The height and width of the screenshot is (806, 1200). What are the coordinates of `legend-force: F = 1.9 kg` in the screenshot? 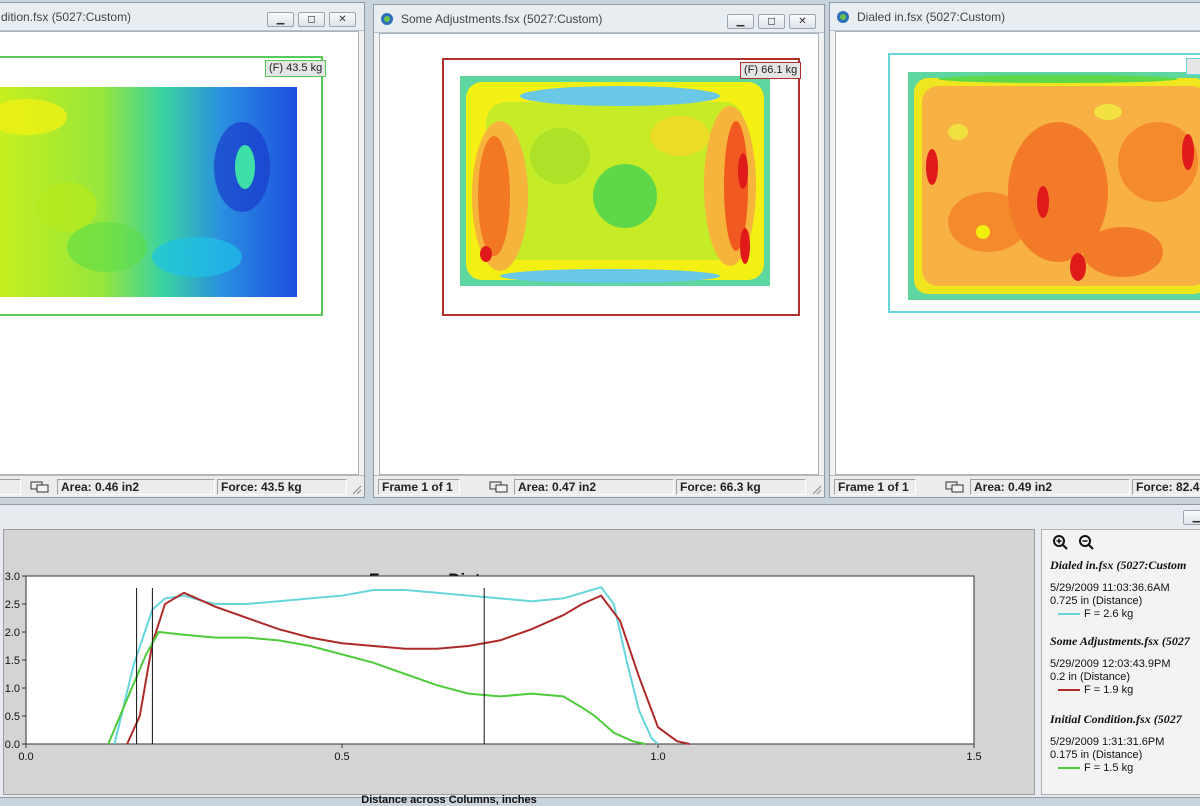 It's located at (1095, 690).